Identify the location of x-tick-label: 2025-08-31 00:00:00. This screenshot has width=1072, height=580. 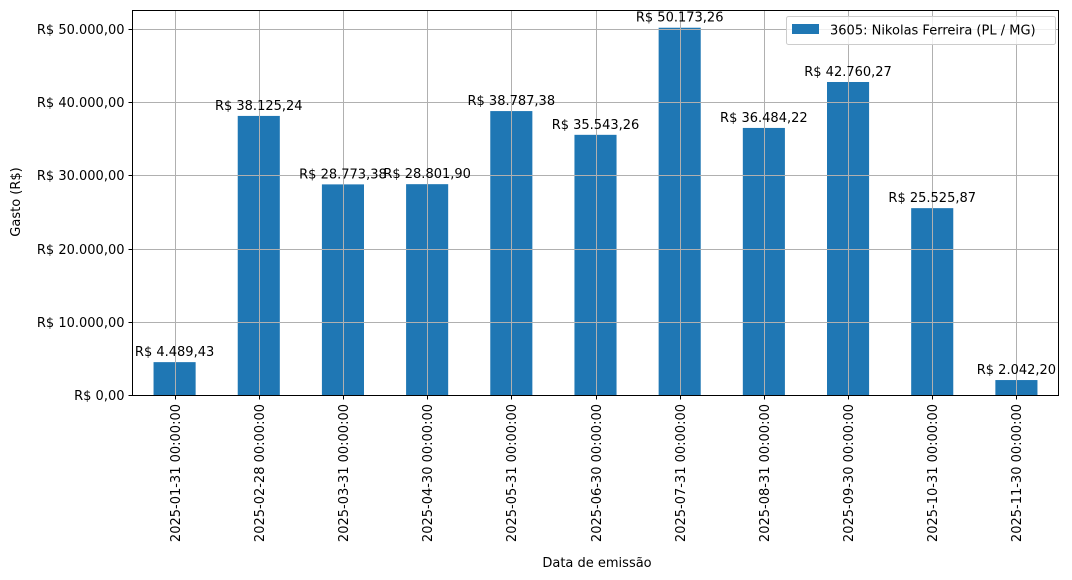
(765, 473).